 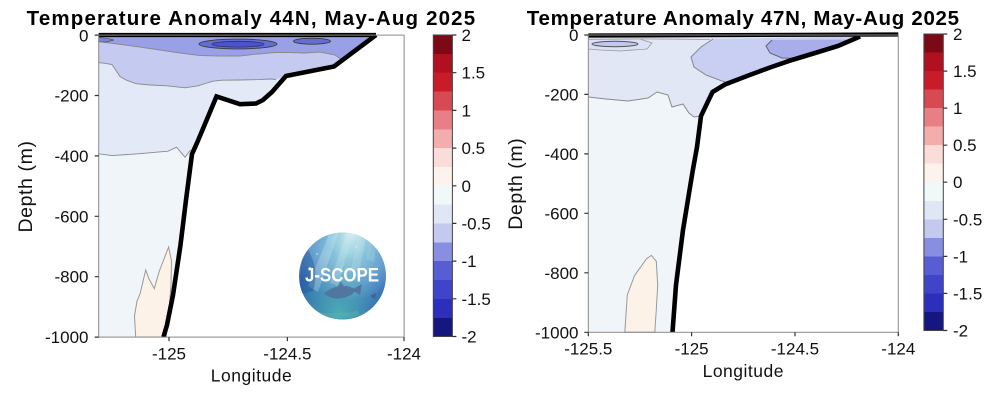 I want to click on svg-text: -125.5, so click(x=588, y=349).